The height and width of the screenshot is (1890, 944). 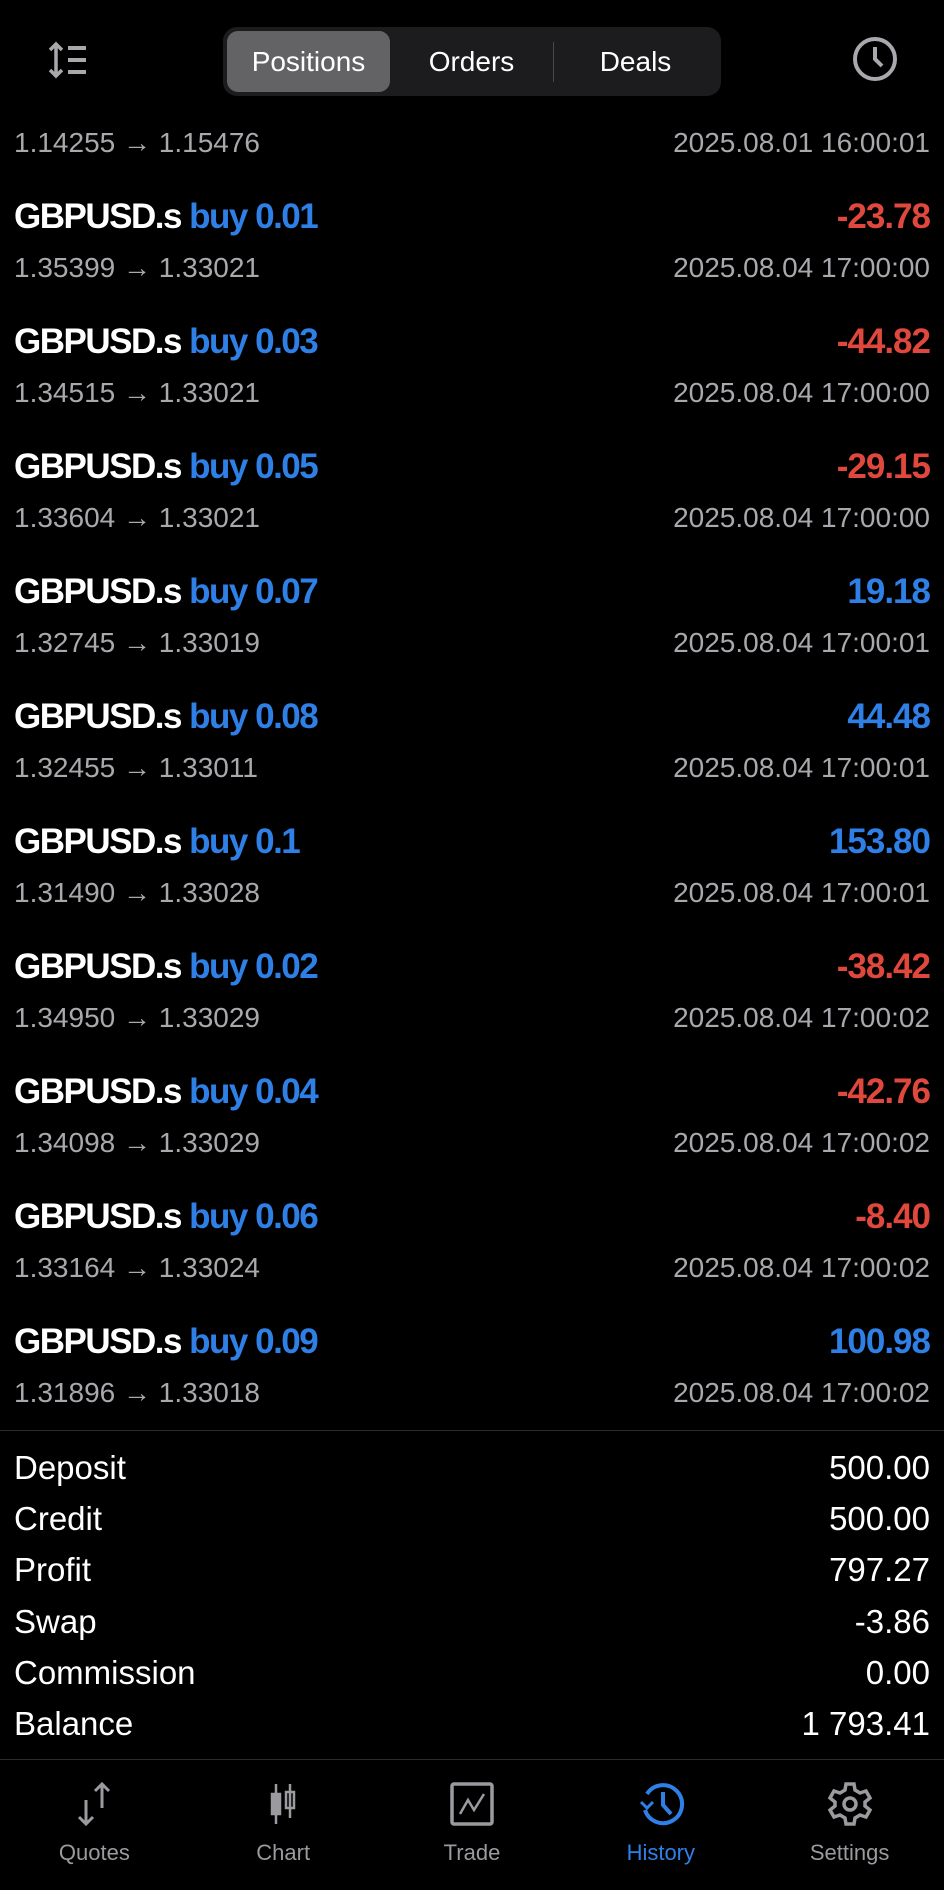 I want to click on nav-trade: Trade, so click(x=472, y=1825).